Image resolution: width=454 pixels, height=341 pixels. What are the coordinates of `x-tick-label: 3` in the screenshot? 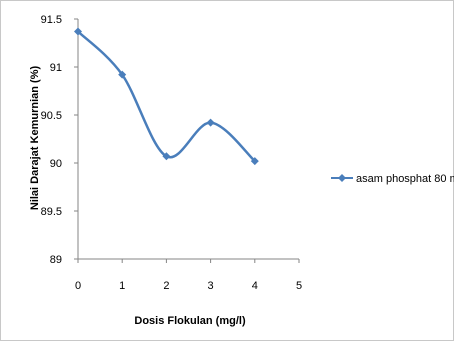 It's located at (211, 286).